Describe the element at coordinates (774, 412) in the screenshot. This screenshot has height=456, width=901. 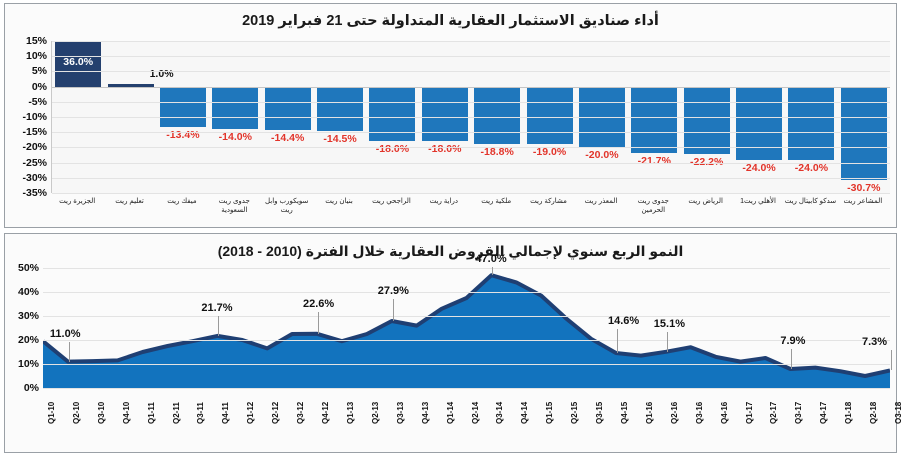
I see `x-axis-tick: Q2-17` at that location.